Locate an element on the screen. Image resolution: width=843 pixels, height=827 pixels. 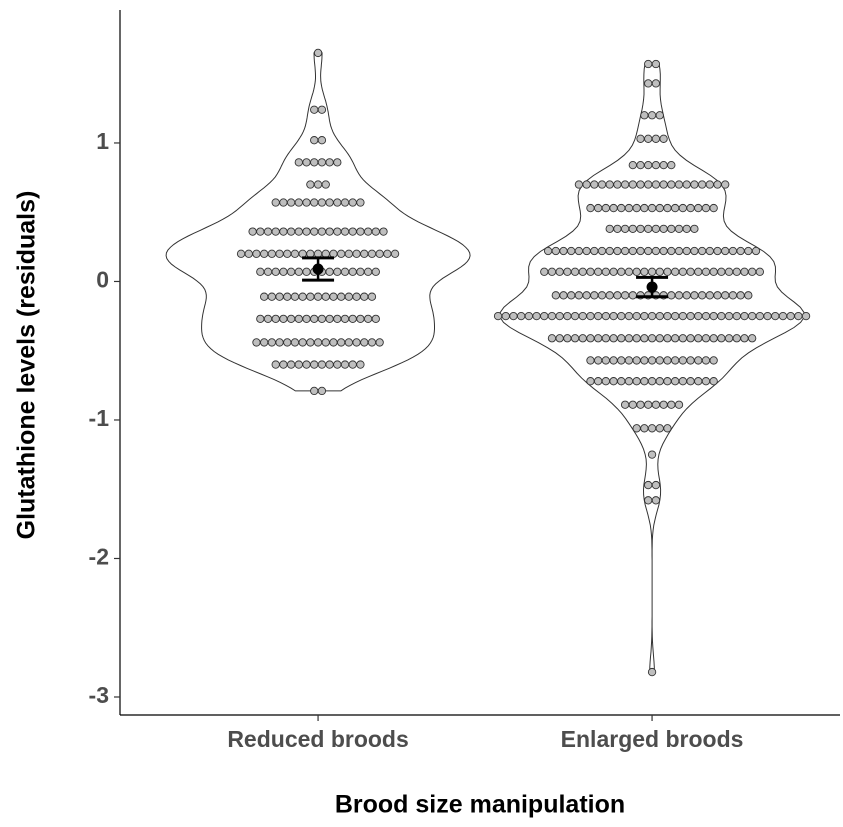
y-tick-label: -1 is located at coordinates (99, 418).